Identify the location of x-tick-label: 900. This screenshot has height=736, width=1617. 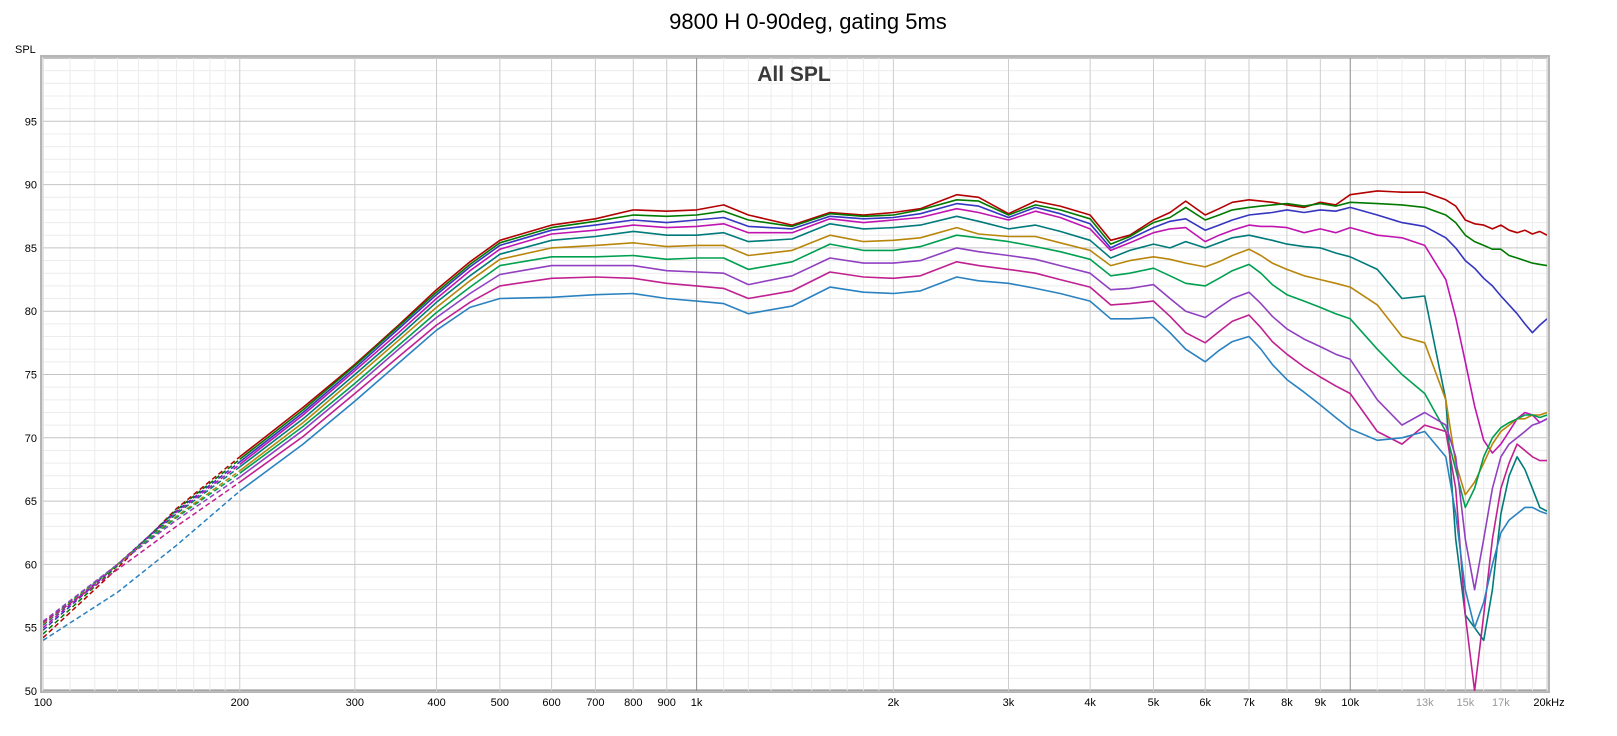
(667, 703).